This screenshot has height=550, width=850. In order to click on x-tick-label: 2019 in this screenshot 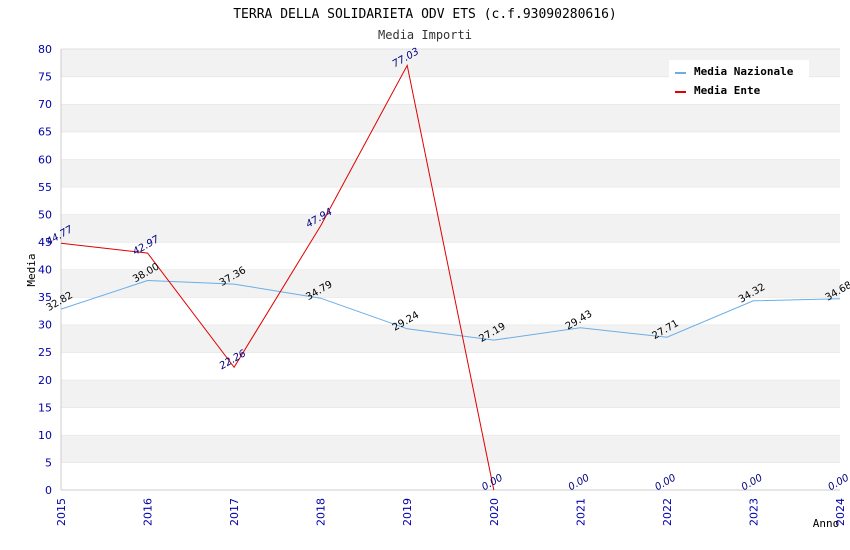, I will do `click(407, 512)`.